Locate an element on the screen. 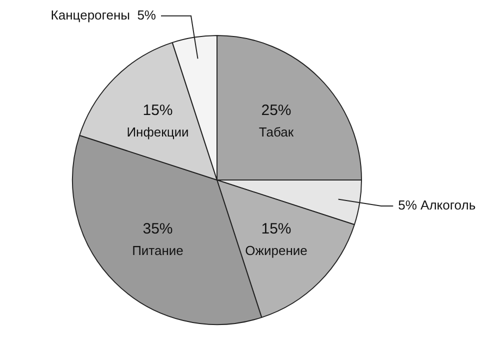 This screenshot has height=351, width=497. slice-label: Питание is located at coordinates (158, 250).